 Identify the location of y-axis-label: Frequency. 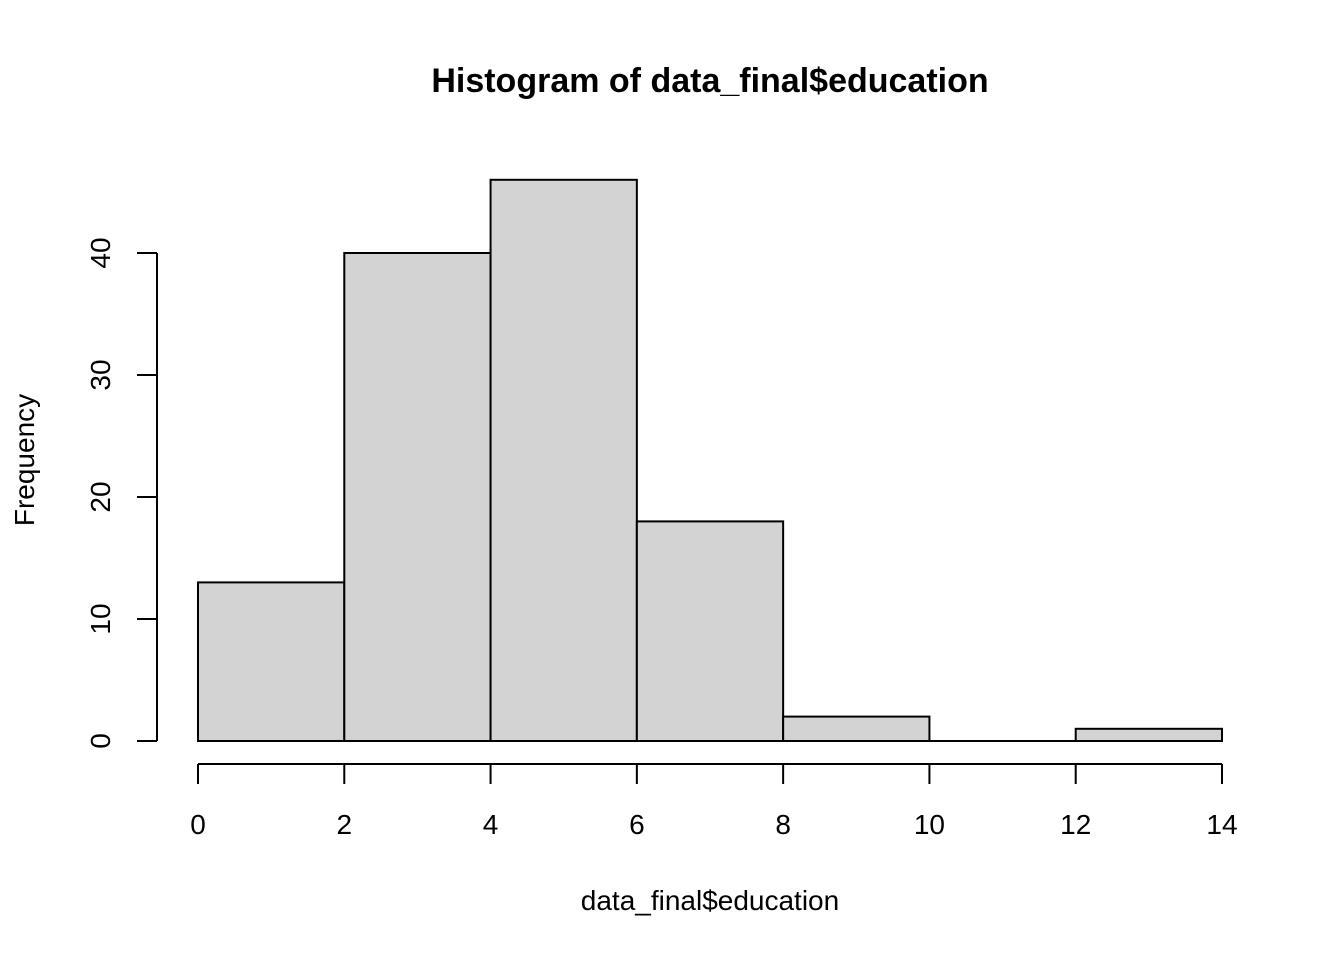
(24, 460).